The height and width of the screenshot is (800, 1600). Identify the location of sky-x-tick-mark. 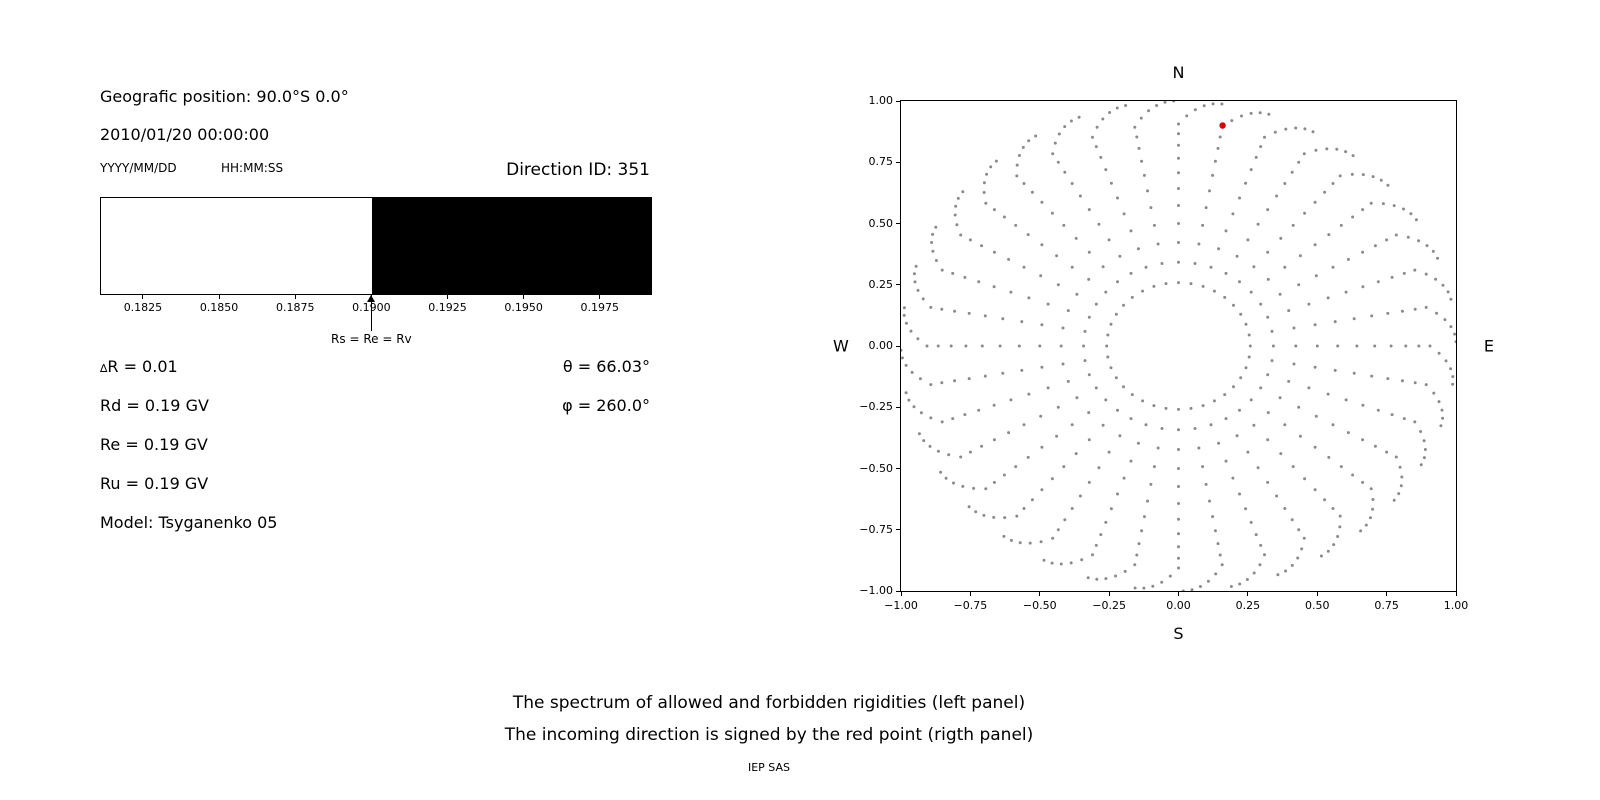
(901, 593).